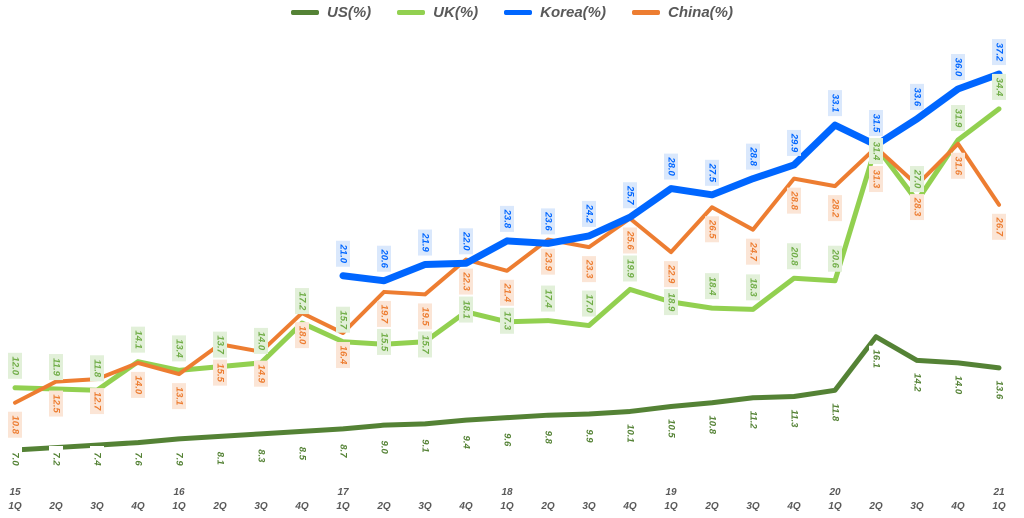  I want to click on data-label: 19.7, so click(384, 313).